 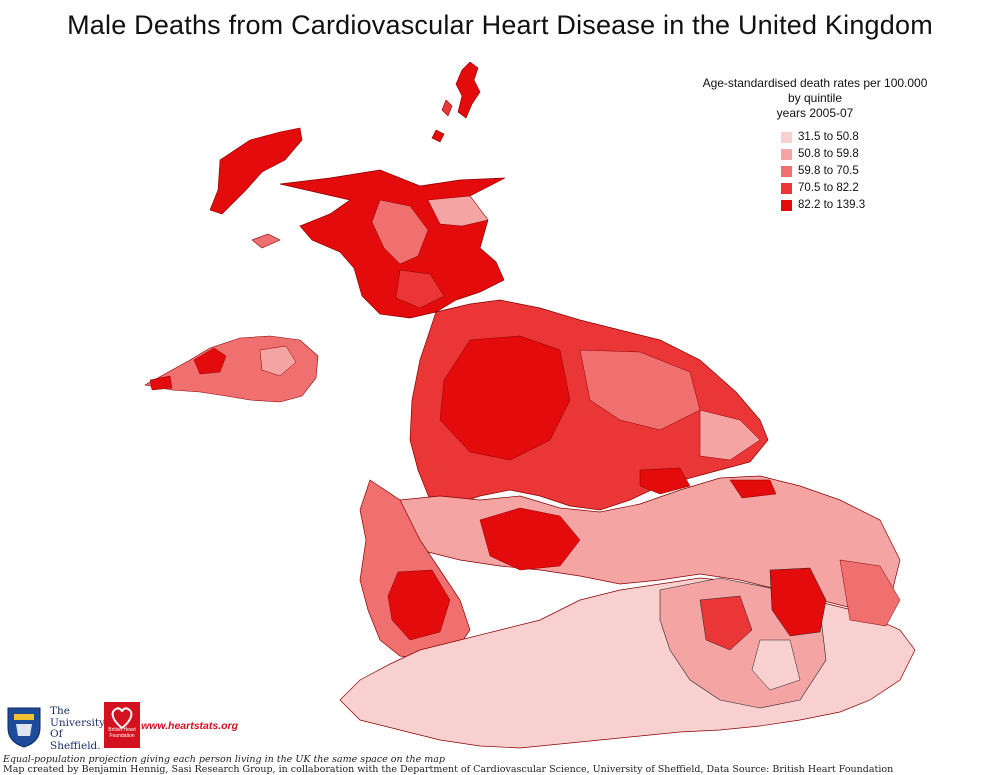 I want to click on hebrides-islands, so click(x=256, y=188).